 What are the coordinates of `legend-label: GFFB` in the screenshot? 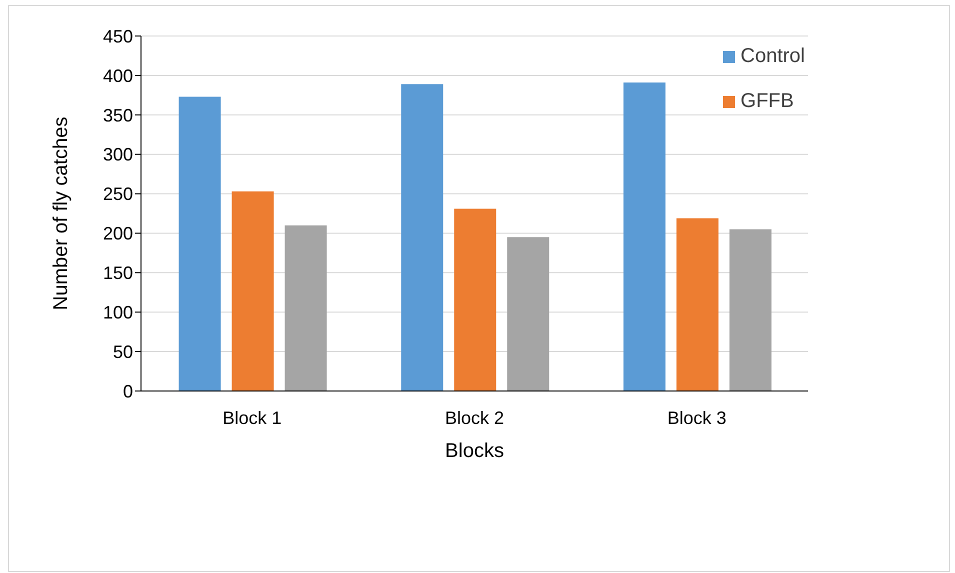 It's located at (767, 101).